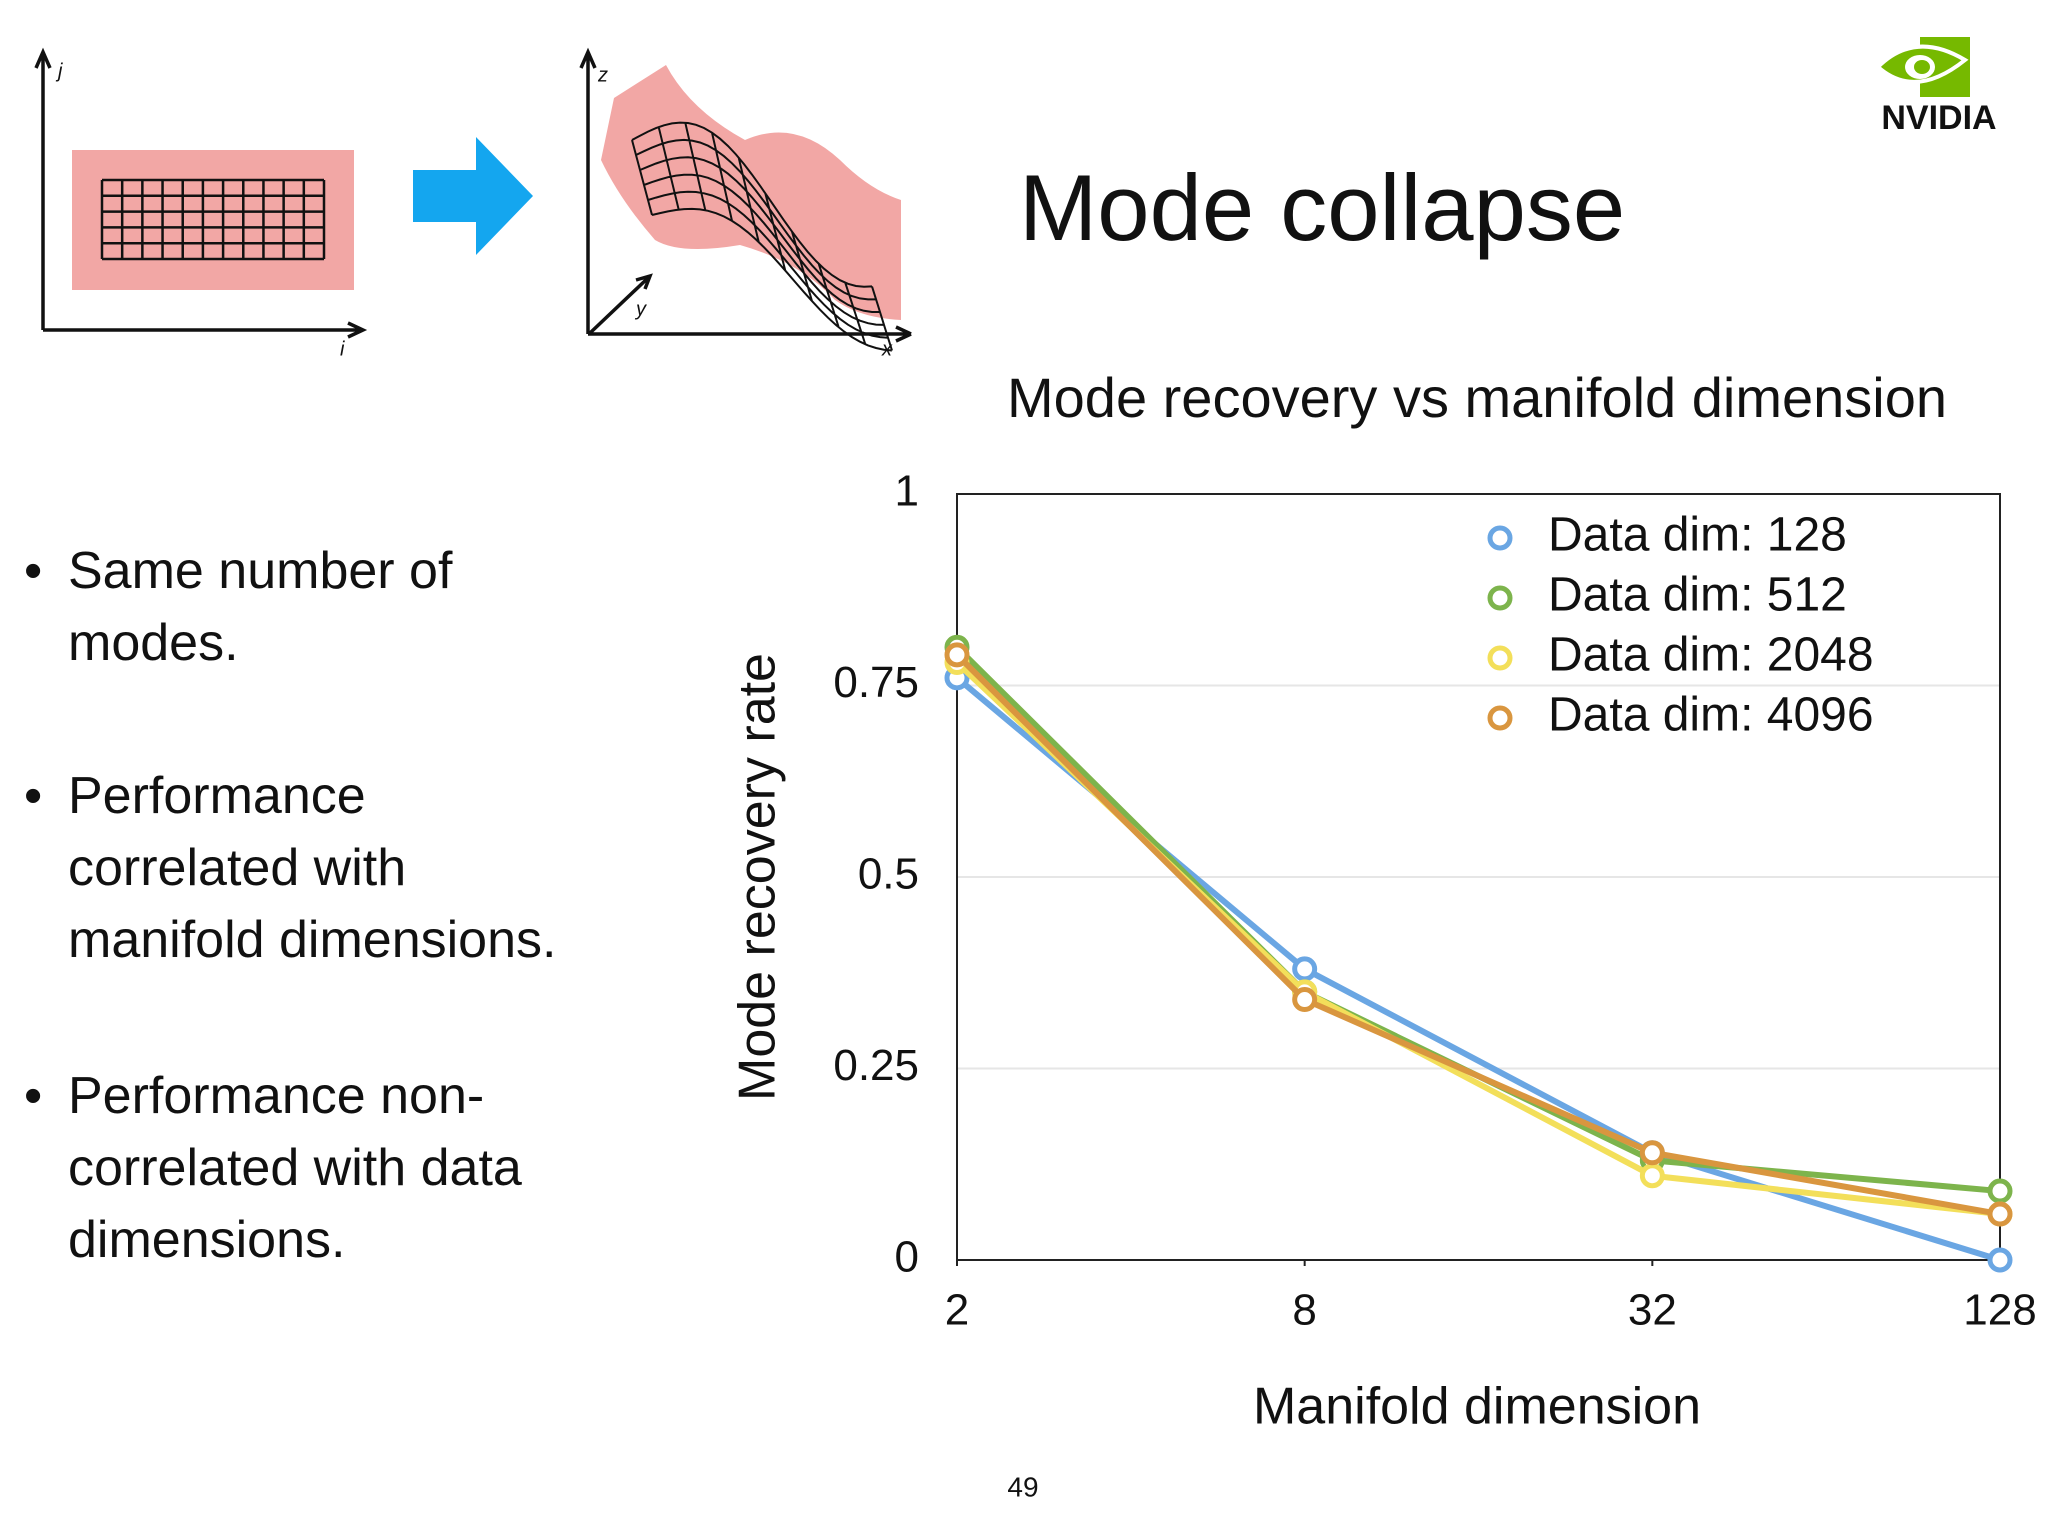 The image size is (2048, 1536). I want to click on y-tick-label: 0.25, so click(876, 1065).